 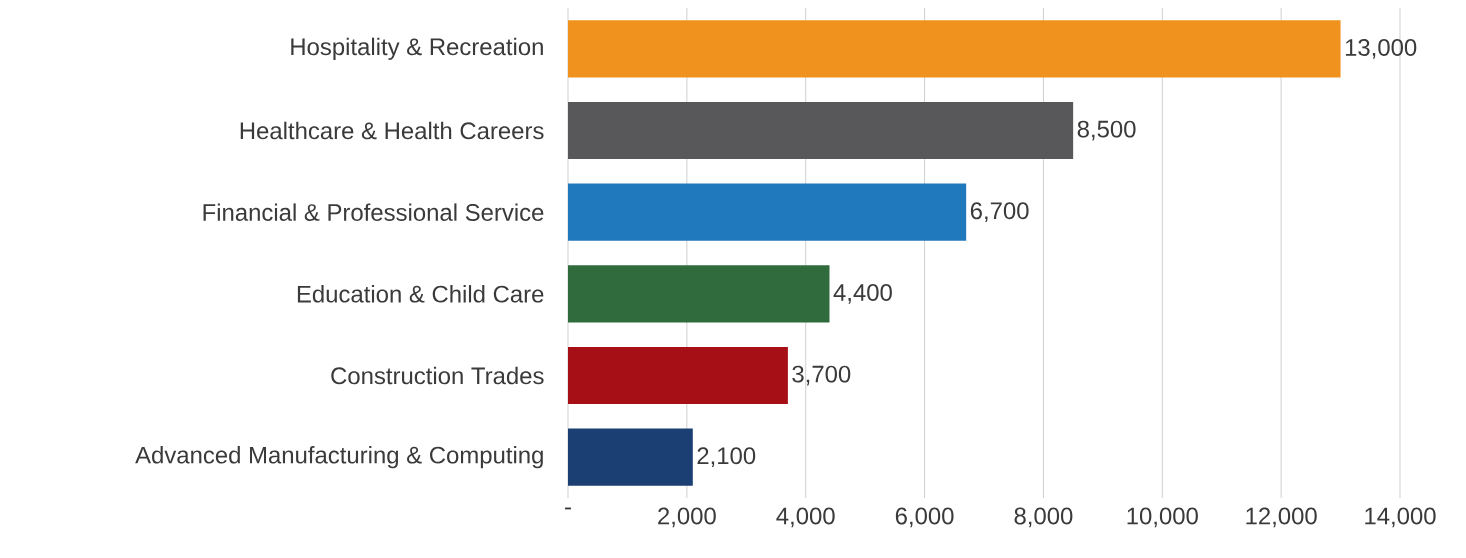 I want to click on data-label: 2,100, so click(x=726, y=457).